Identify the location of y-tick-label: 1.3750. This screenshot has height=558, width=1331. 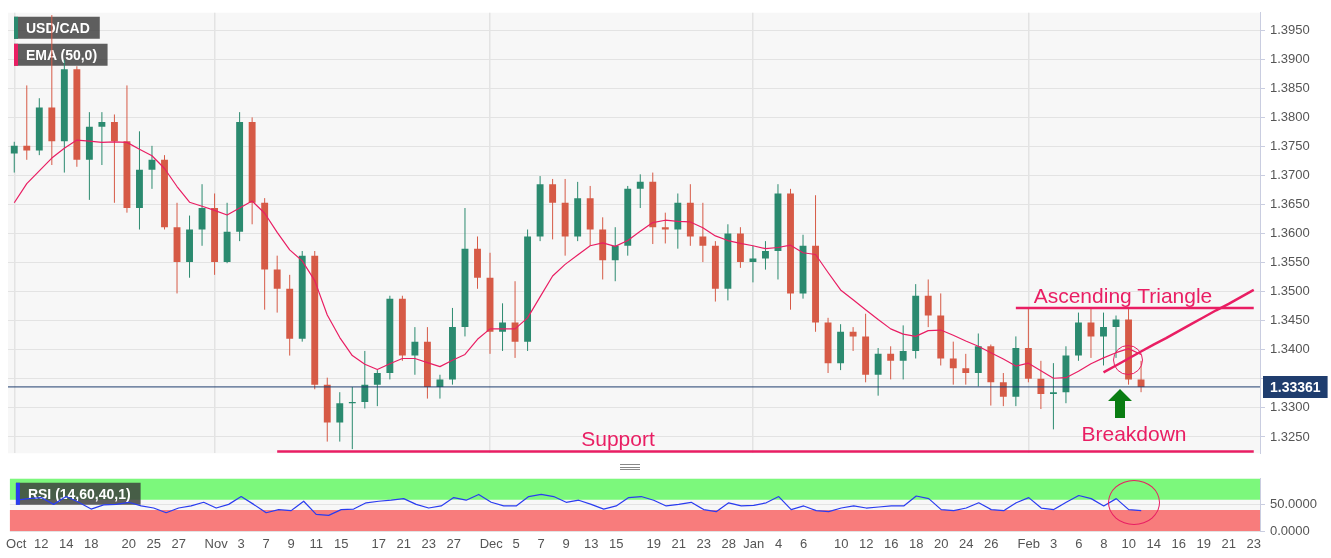
(1290, 146).